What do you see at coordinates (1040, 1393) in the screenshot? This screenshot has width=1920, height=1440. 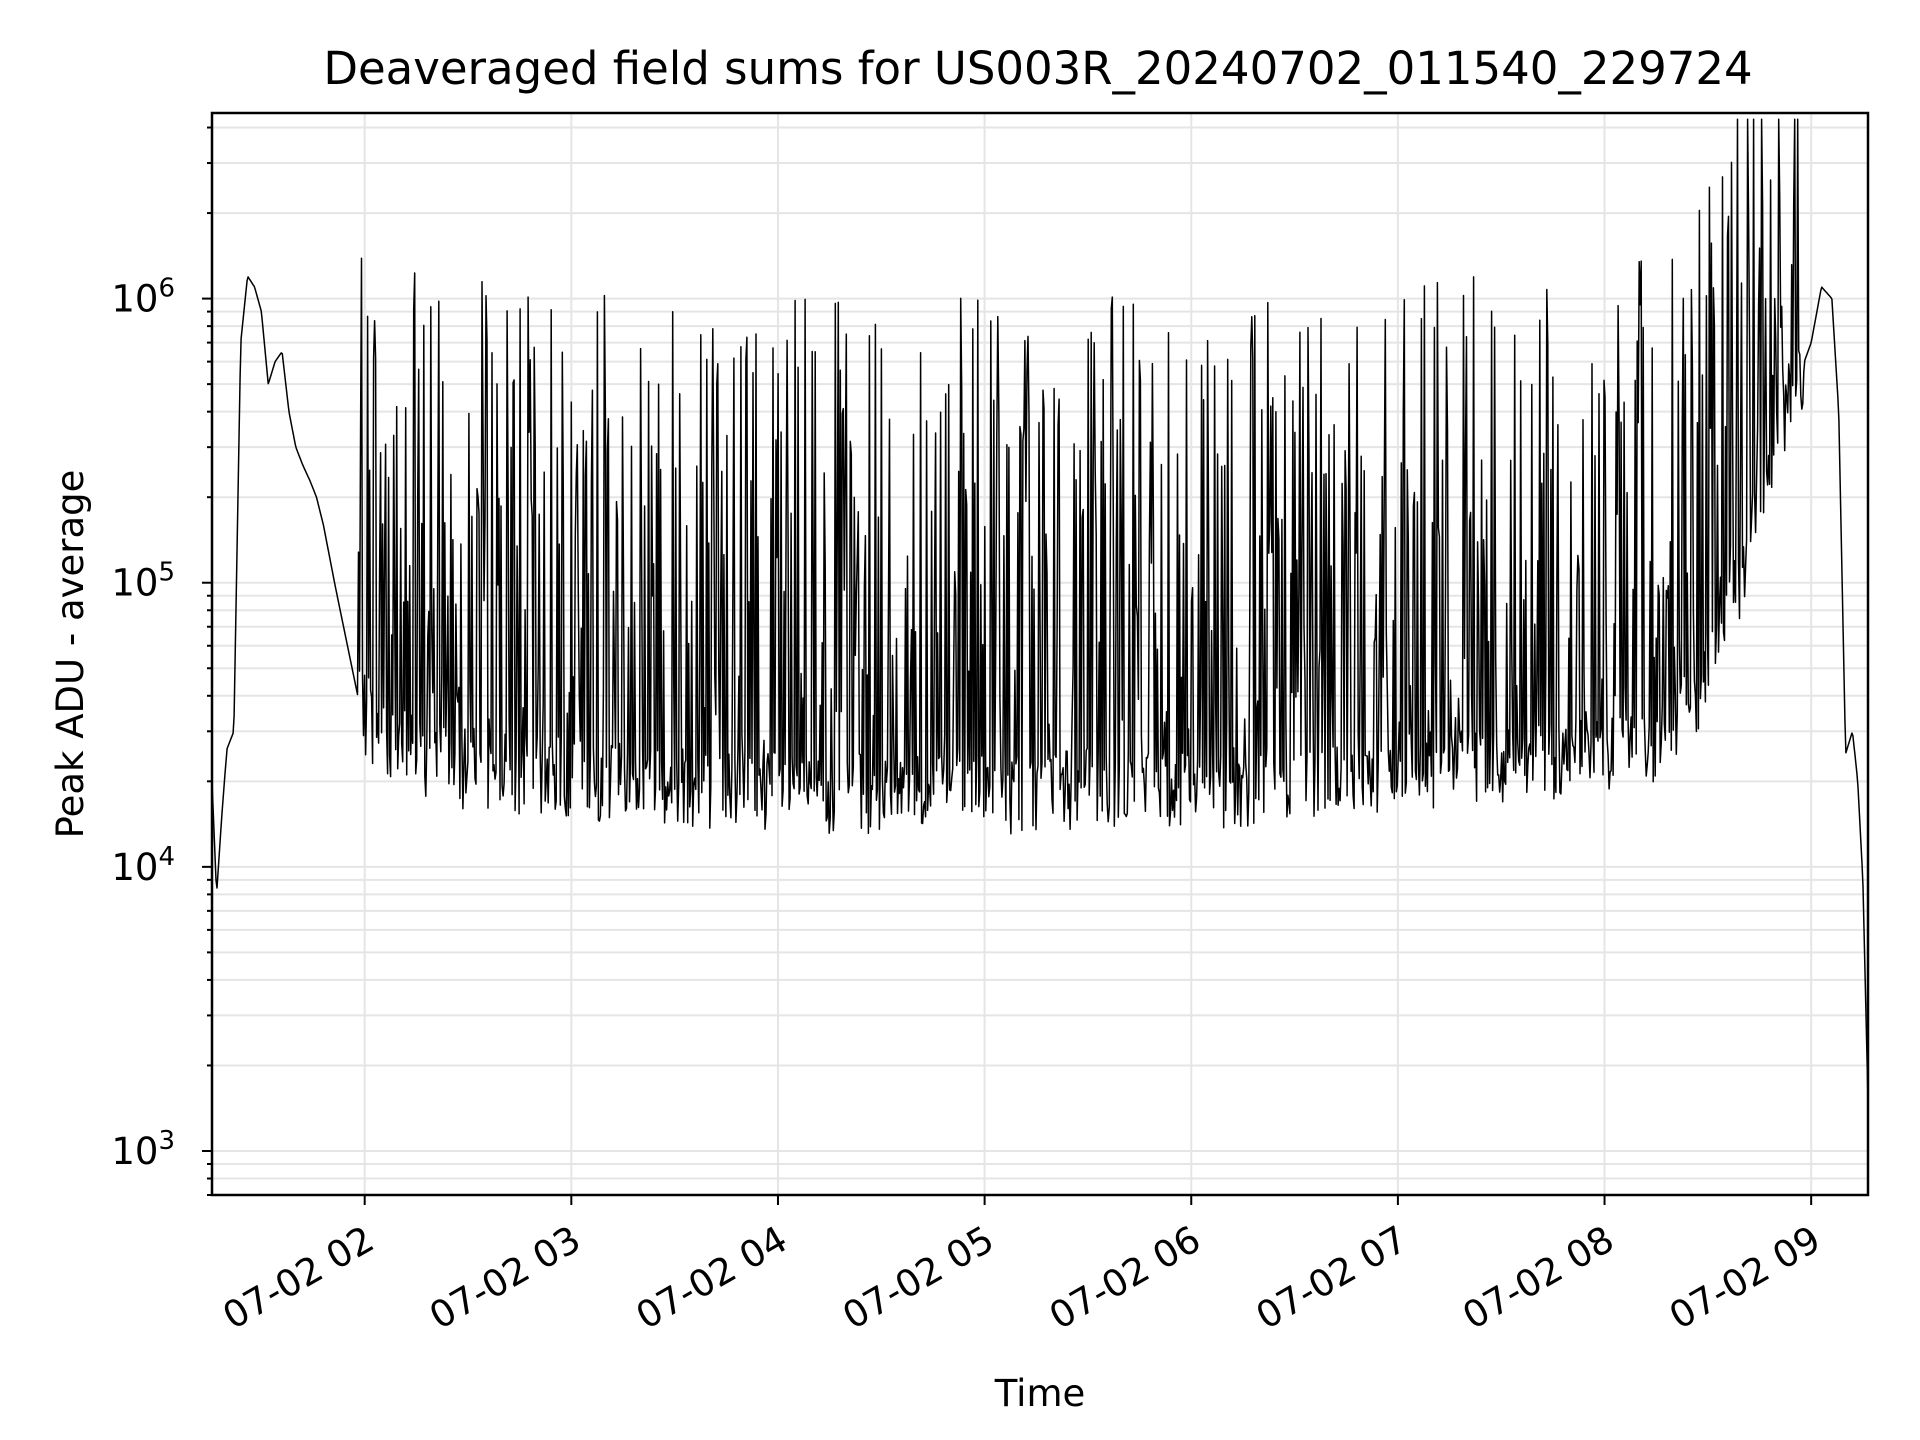 I see `x-axis-label: Time` at bounding box center [1040, 1393].